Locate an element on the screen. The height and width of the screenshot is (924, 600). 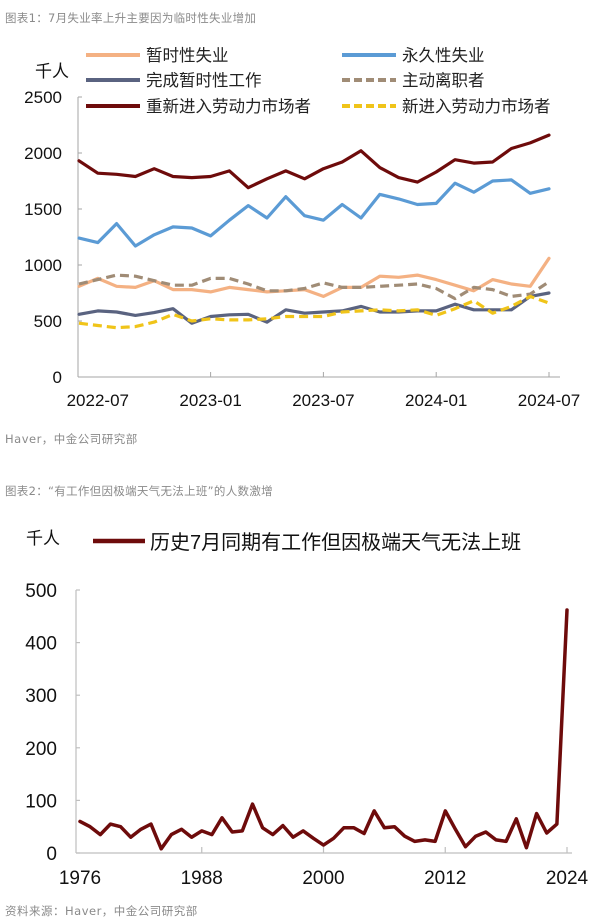
x-tick-label: 2012 is located at coordinates (445, 878).